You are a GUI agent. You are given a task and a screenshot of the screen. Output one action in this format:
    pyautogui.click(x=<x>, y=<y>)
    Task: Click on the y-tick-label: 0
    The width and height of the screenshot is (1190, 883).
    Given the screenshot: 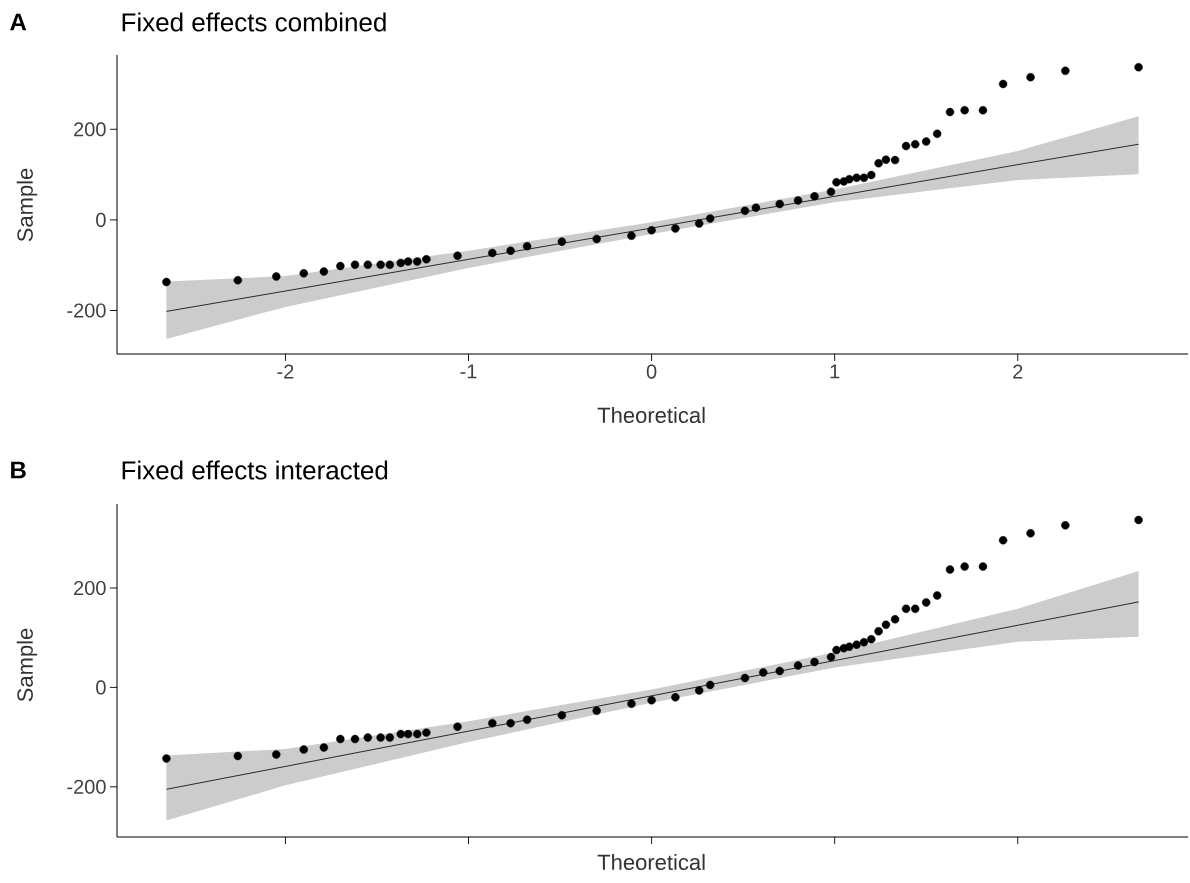 What is the action you would take?
    pyautogui.click(x=101, y=687)
    